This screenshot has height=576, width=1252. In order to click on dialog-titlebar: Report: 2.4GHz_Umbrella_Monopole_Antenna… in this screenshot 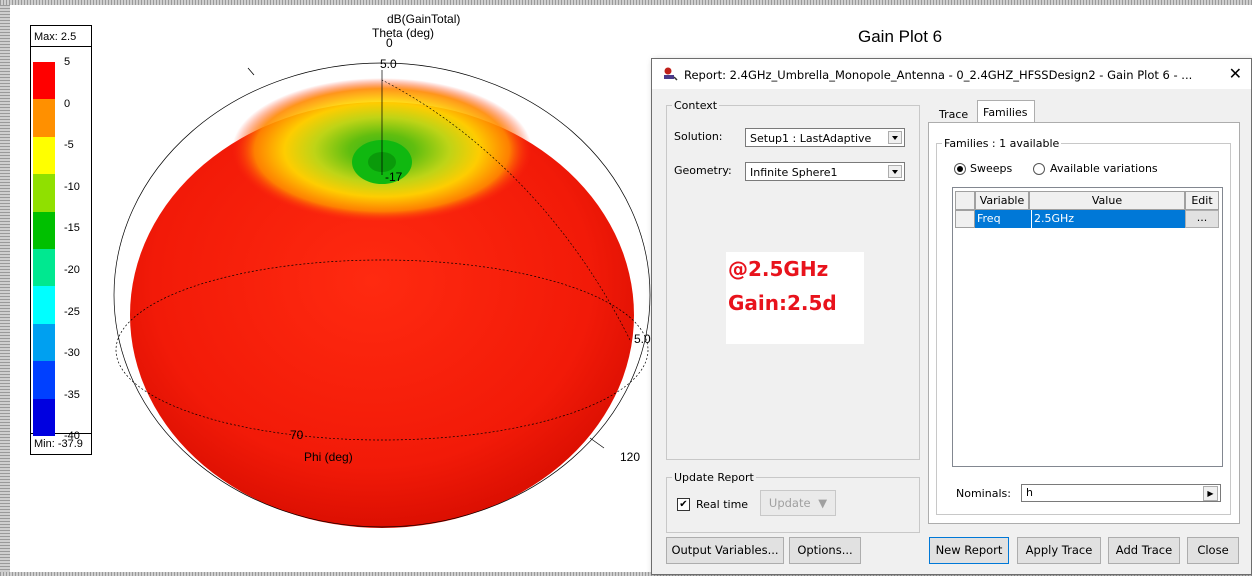, I will do `click(951, 74)`.